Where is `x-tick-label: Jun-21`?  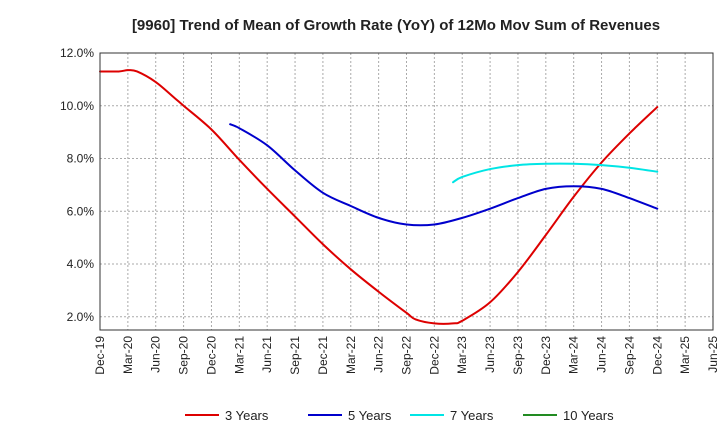
x-tick-label: Jun-21 is located at coordinates (267, 354).